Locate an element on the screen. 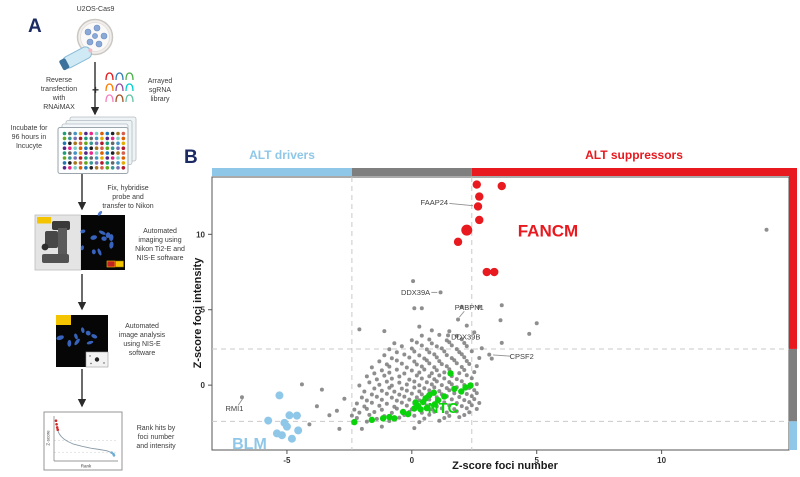  jobs-chip is located at coordinates (119, 264).